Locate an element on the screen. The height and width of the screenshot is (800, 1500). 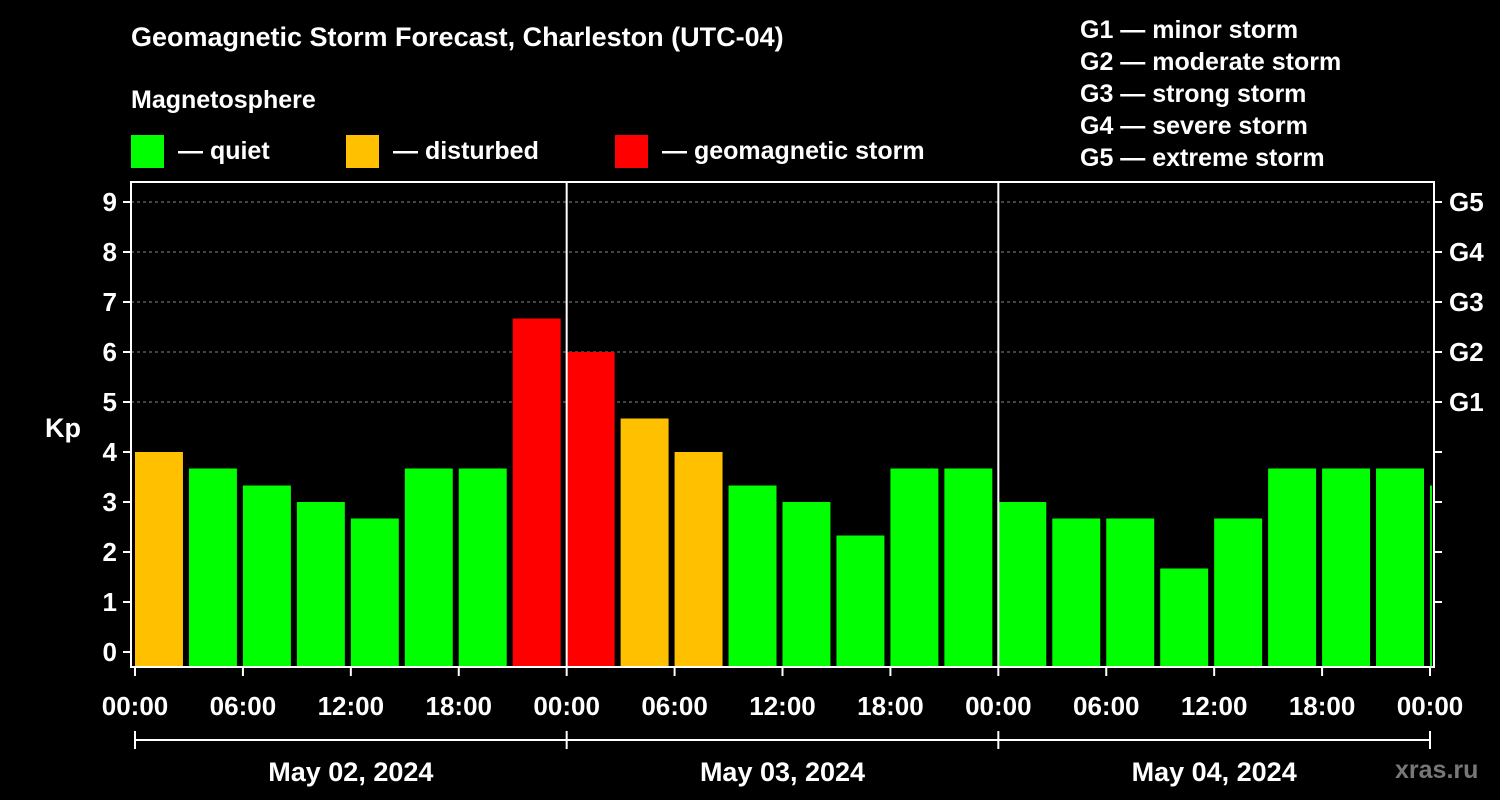
legend-item-disturbed: — disturbed is located at coordinates (442, 151).